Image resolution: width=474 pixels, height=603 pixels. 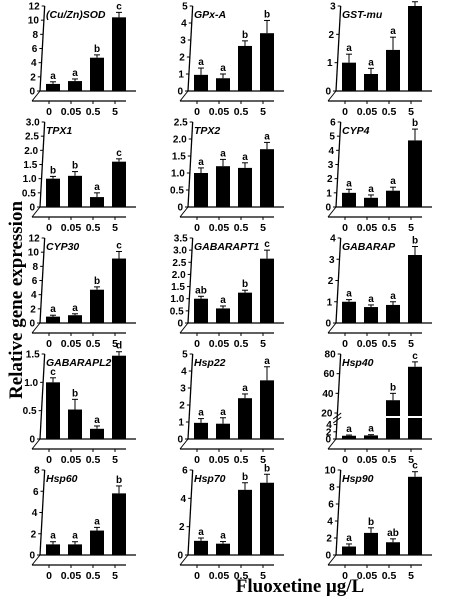 What do you see at coordinates (362, 15) in the screenshot?
I see `gene-title: GST-mu` at bounding box center [362, 15].